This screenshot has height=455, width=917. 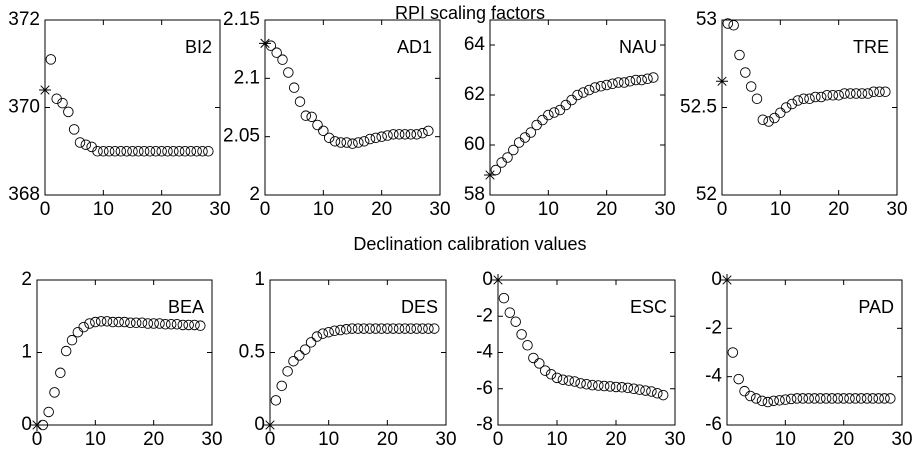 I want to click on y-tick-label: 62, so click(x=474, y=94).